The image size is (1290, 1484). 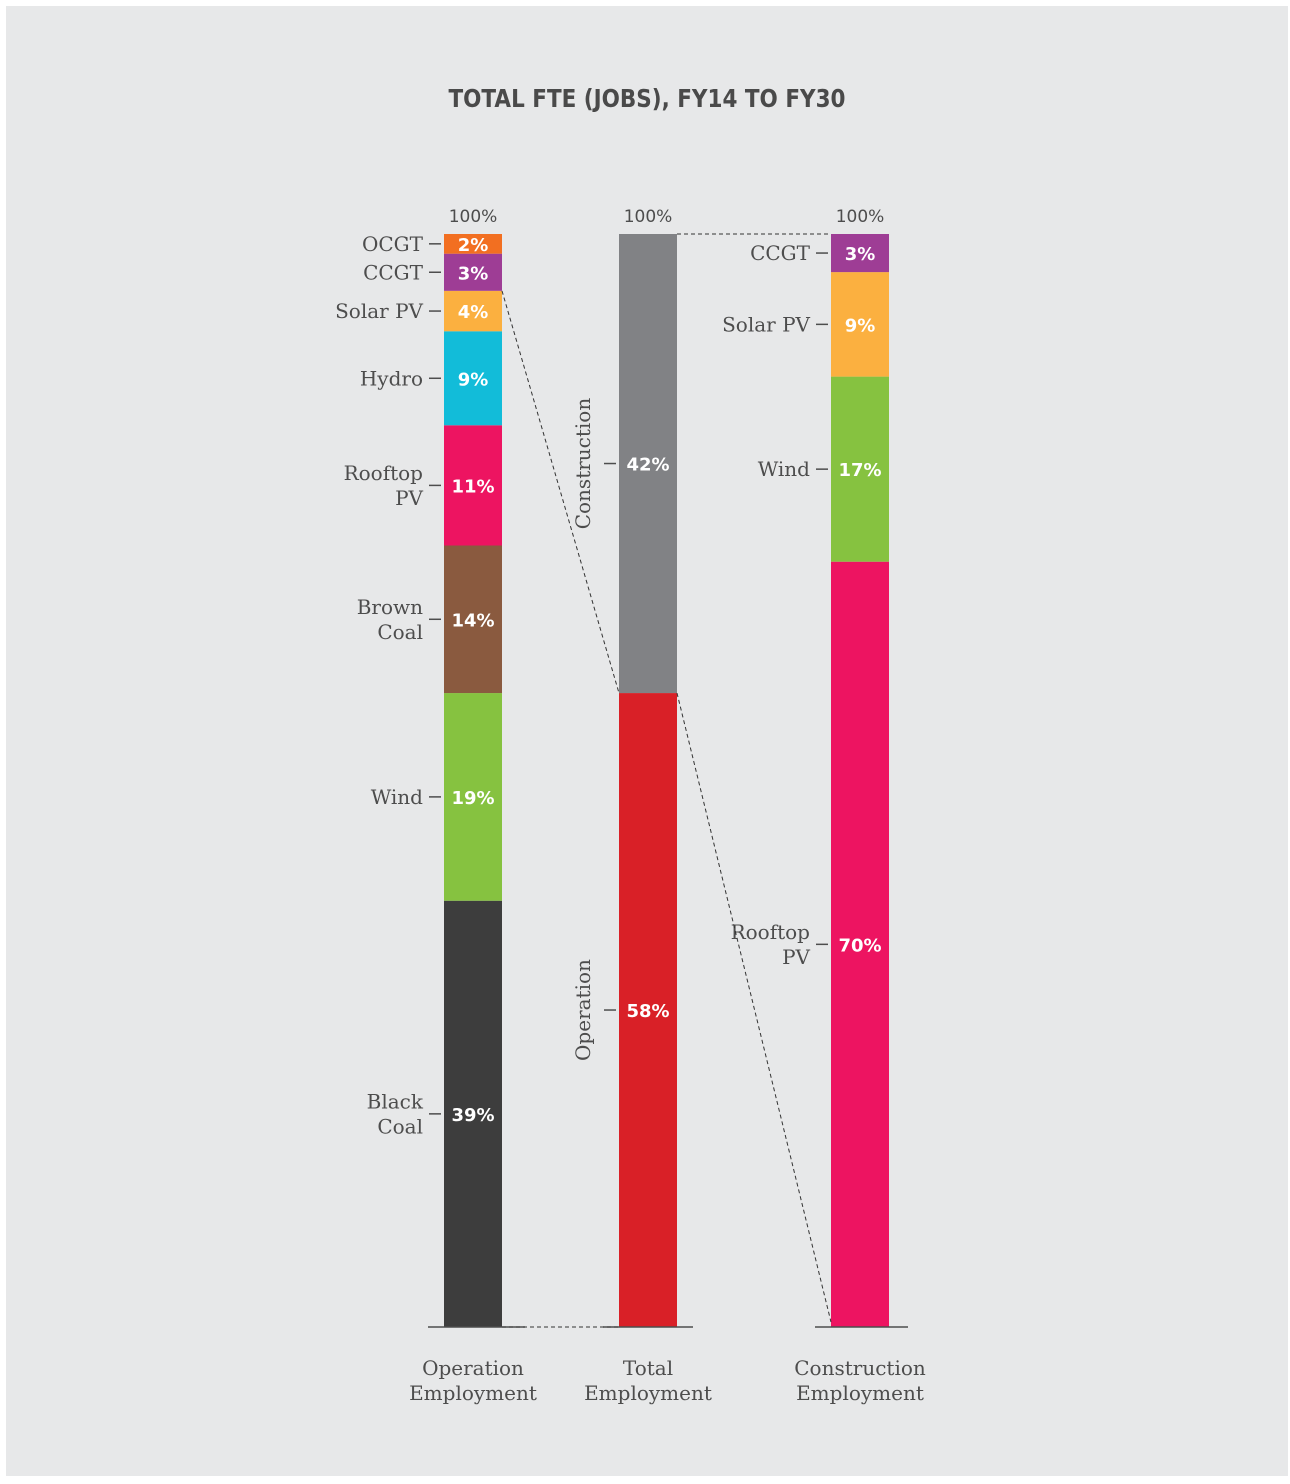 What do you see at coordinates (473, 217) in the screenshot?
I see `top-label-operation-employment: 100%` at bounding box center [473, 217].